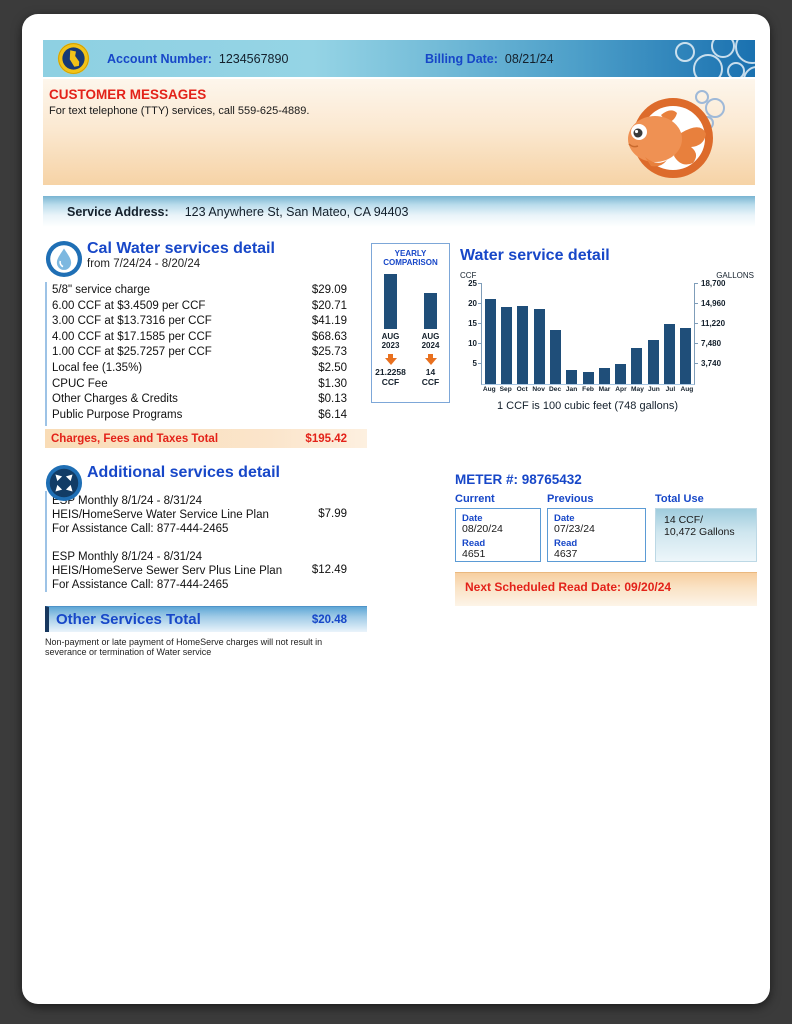 The height and width of the screenshot is (1024, 792). What do you see at coordinates (410, 300) in the screenshot?
I see `yearly-bars` at bounding box center [410, 300].